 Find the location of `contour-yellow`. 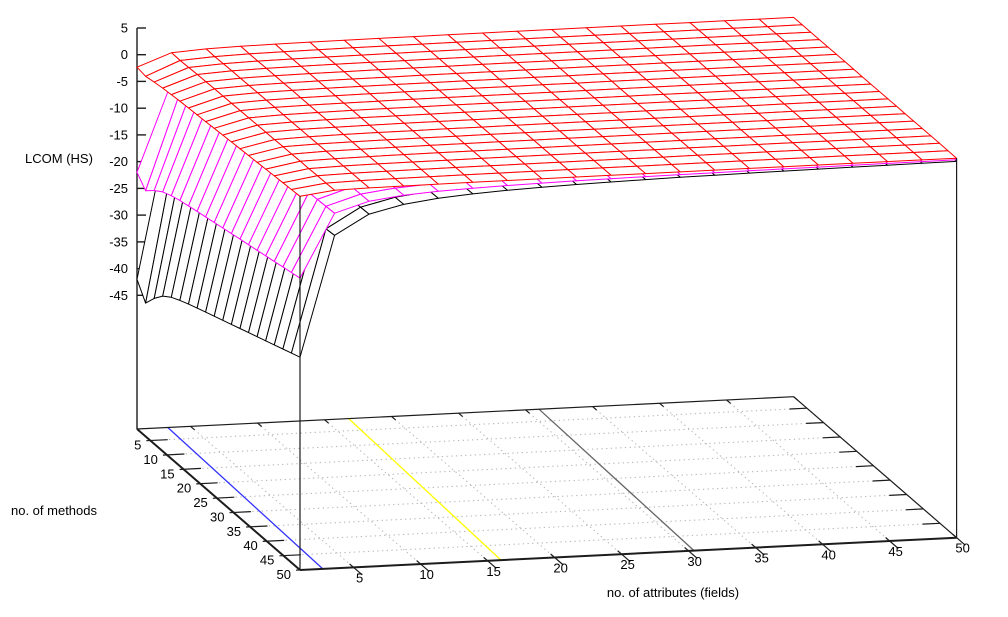

contour-yellow is located at coordinates (425, 489).